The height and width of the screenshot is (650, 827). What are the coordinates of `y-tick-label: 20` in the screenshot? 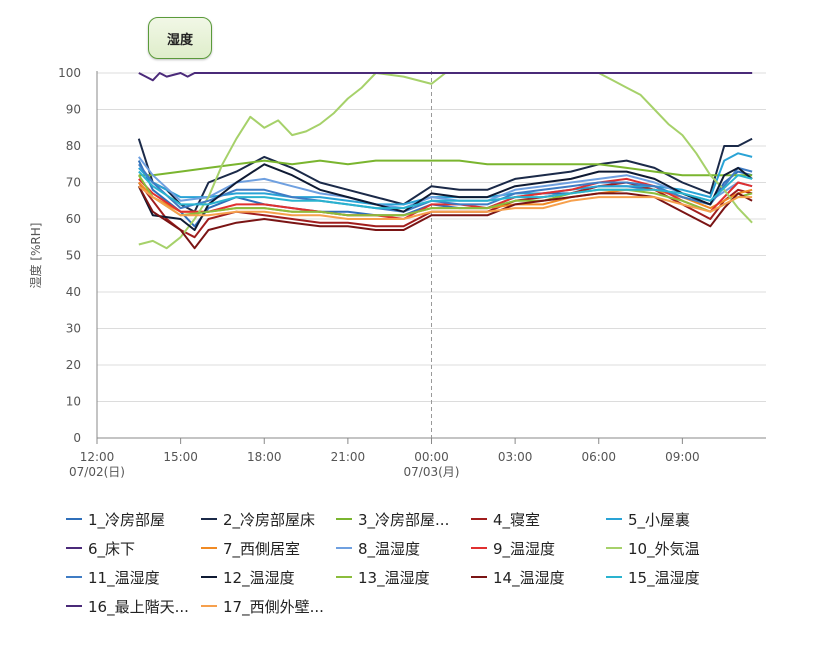 It's located at (73, 365).